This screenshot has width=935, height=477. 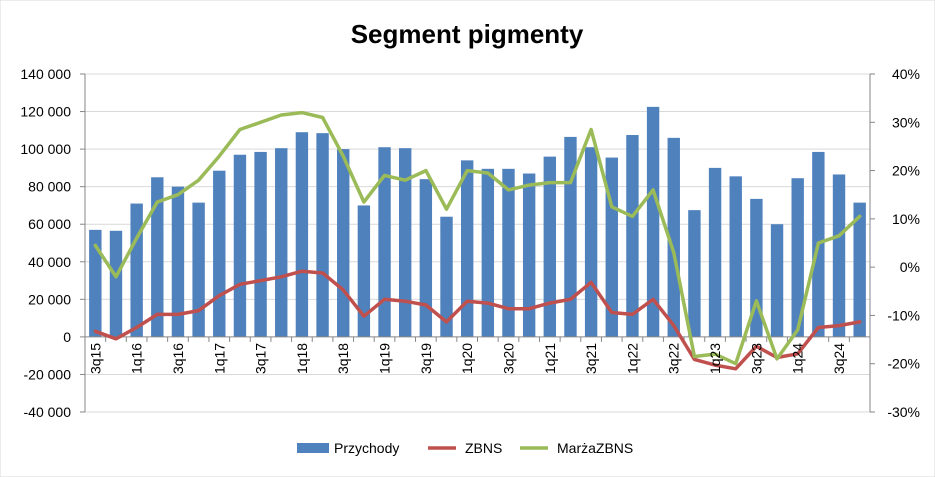 What do you see at coordinates (261, 358) in the screenshot?
I see `x-tick-label: 3q17` at bounding box center [261, 358].